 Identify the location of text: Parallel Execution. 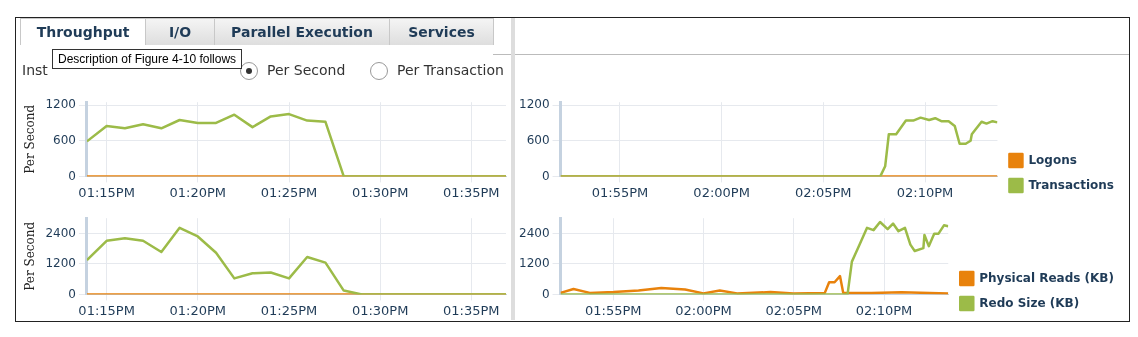
(302, 31).